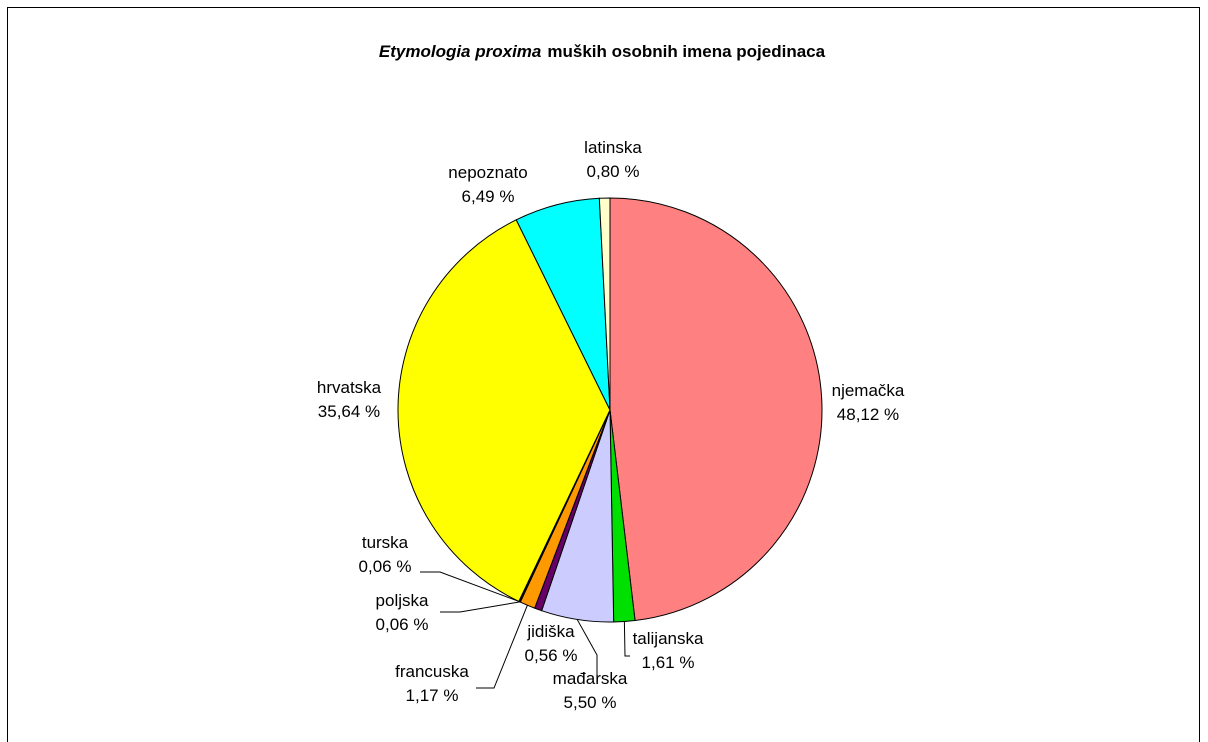 This screenshot has width=1208, height=742. Describe the element at coordinates (349, 387) in the screenshot. I see `slice-label: hrvatska` at that location.